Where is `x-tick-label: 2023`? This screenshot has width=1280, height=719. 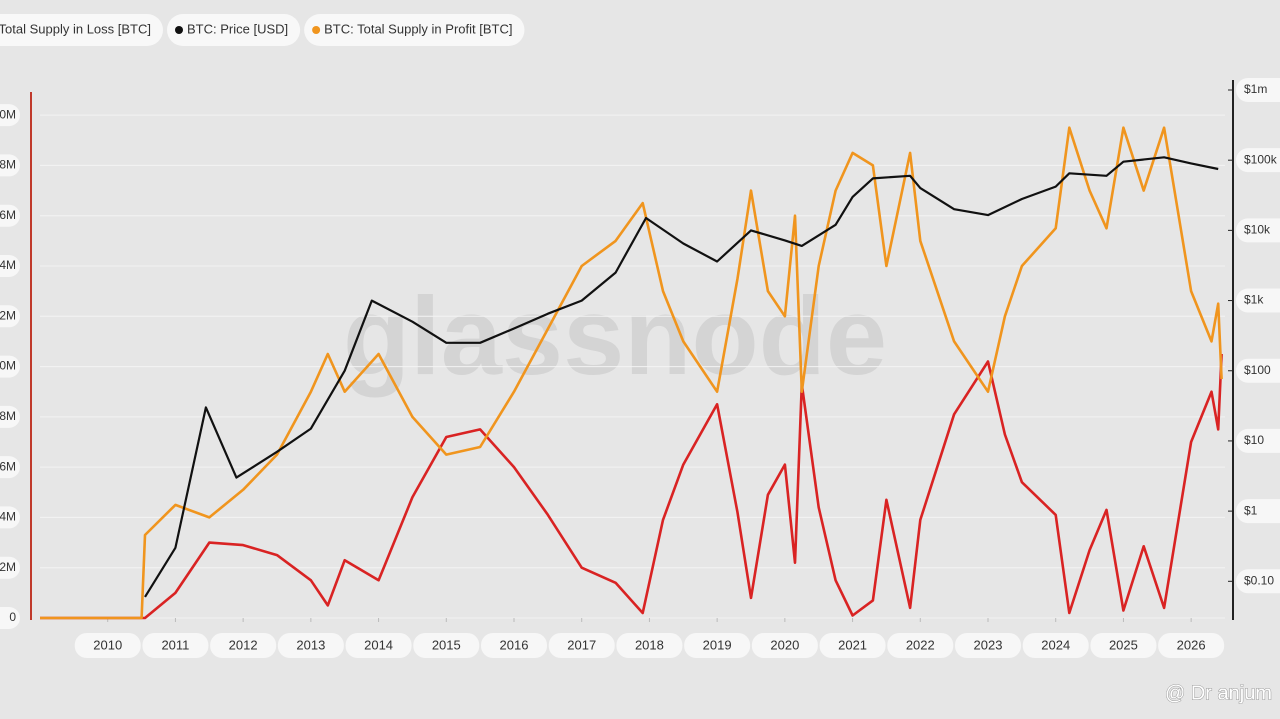
x-tick-label: 2023 is located at coordinates (988, 644).